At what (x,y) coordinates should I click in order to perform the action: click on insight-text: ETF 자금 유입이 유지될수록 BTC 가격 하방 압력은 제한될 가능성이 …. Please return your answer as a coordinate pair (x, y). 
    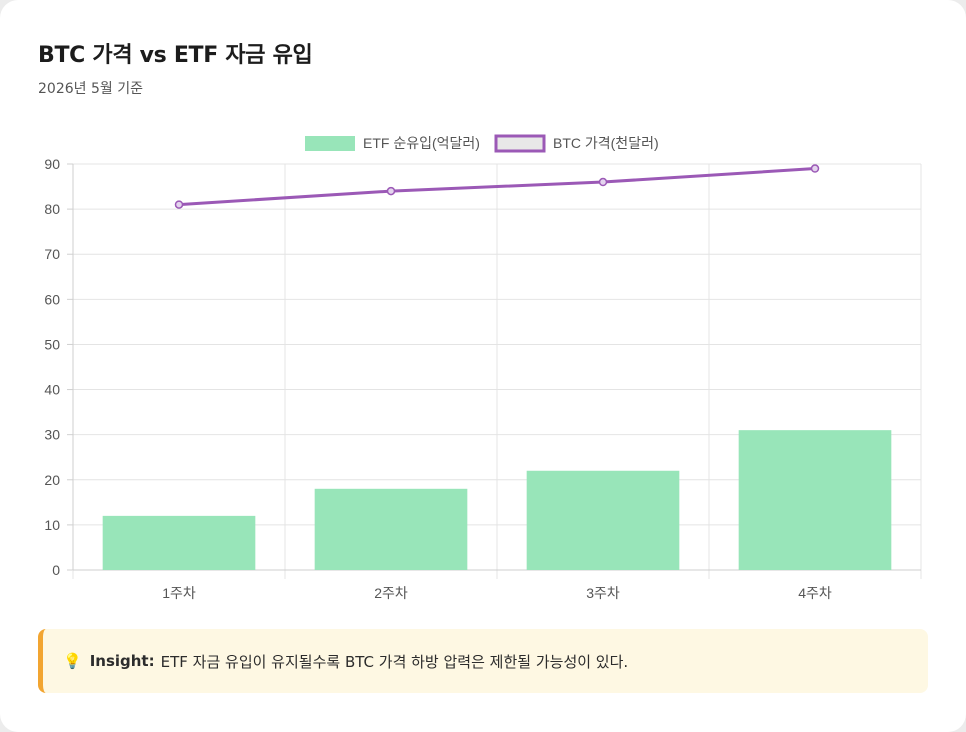
    Looking at the image, I should click on (394, 661).